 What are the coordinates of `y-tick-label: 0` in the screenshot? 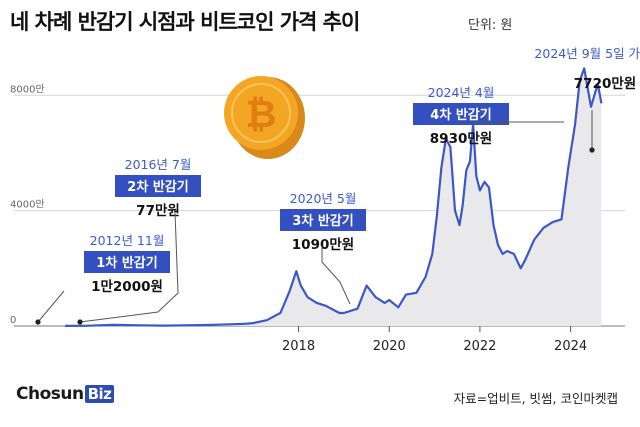 It's located at (13, 320).